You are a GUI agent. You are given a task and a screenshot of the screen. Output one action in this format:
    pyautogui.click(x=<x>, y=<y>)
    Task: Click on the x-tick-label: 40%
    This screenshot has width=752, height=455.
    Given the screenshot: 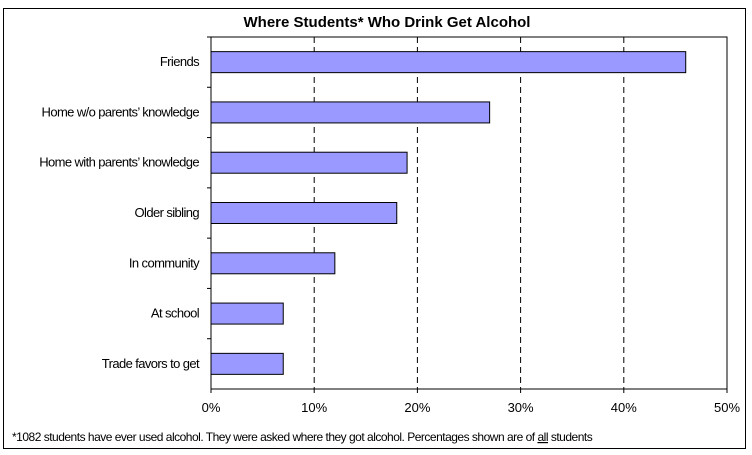 What is the action you would take?
    pyautogui.click(x=624, y=407)
    